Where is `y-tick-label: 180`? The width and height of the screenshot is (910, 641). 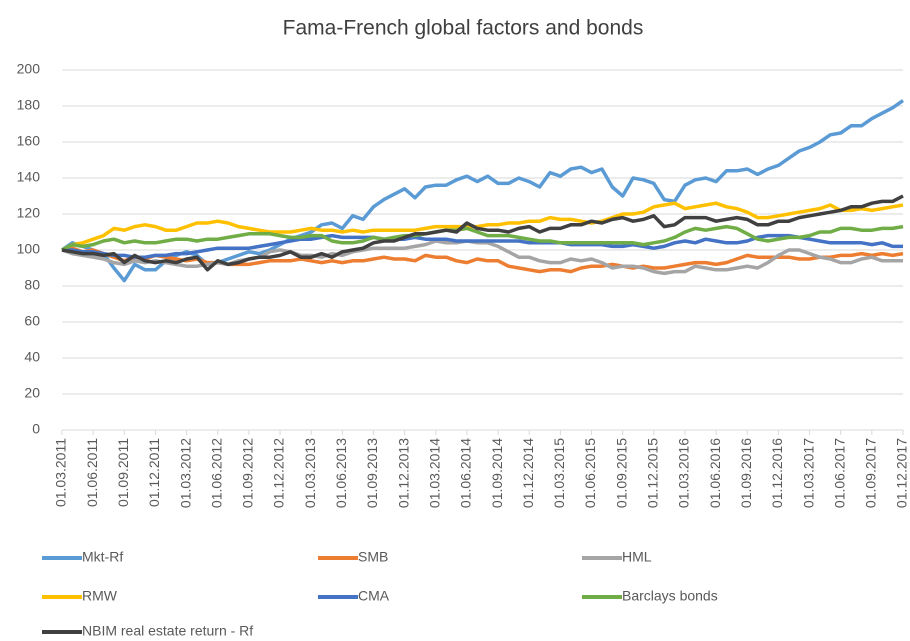 y-tick-label: 180 is located at coordinates (29, 105).